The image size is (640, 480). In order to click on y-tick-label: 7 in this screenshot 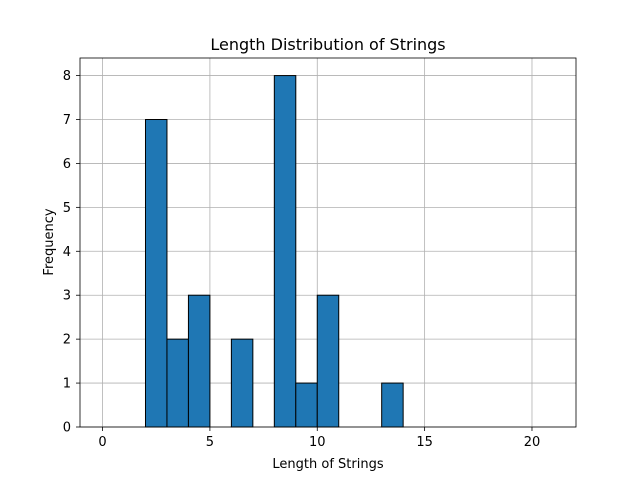, I will do `click(67, 120)`.